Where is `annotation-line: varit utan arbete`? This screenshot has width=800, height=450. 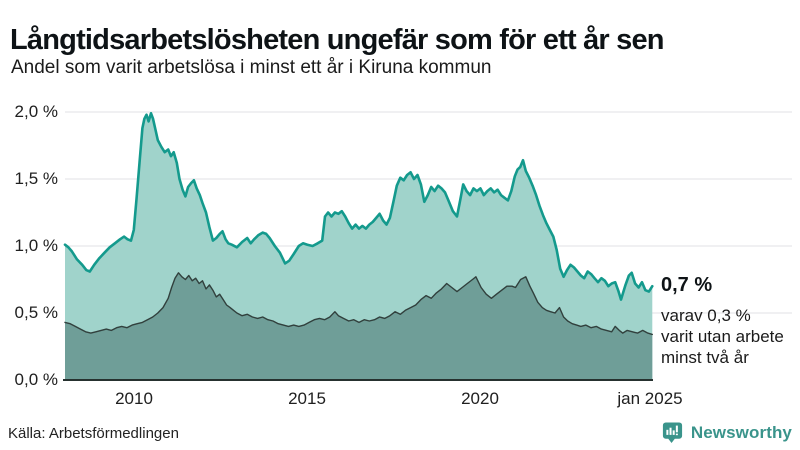
annotation-line: varit utan arbete is located at coordinates (722, 336).